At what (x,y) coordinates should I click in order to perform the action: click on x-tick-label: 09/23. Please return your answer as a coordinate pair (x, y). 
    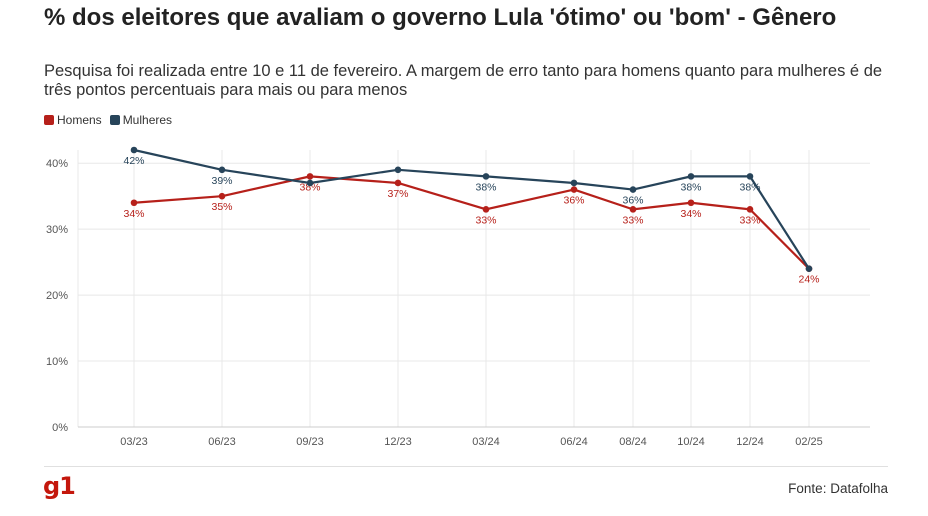
    Looking at the image, I should click on (310, 442).